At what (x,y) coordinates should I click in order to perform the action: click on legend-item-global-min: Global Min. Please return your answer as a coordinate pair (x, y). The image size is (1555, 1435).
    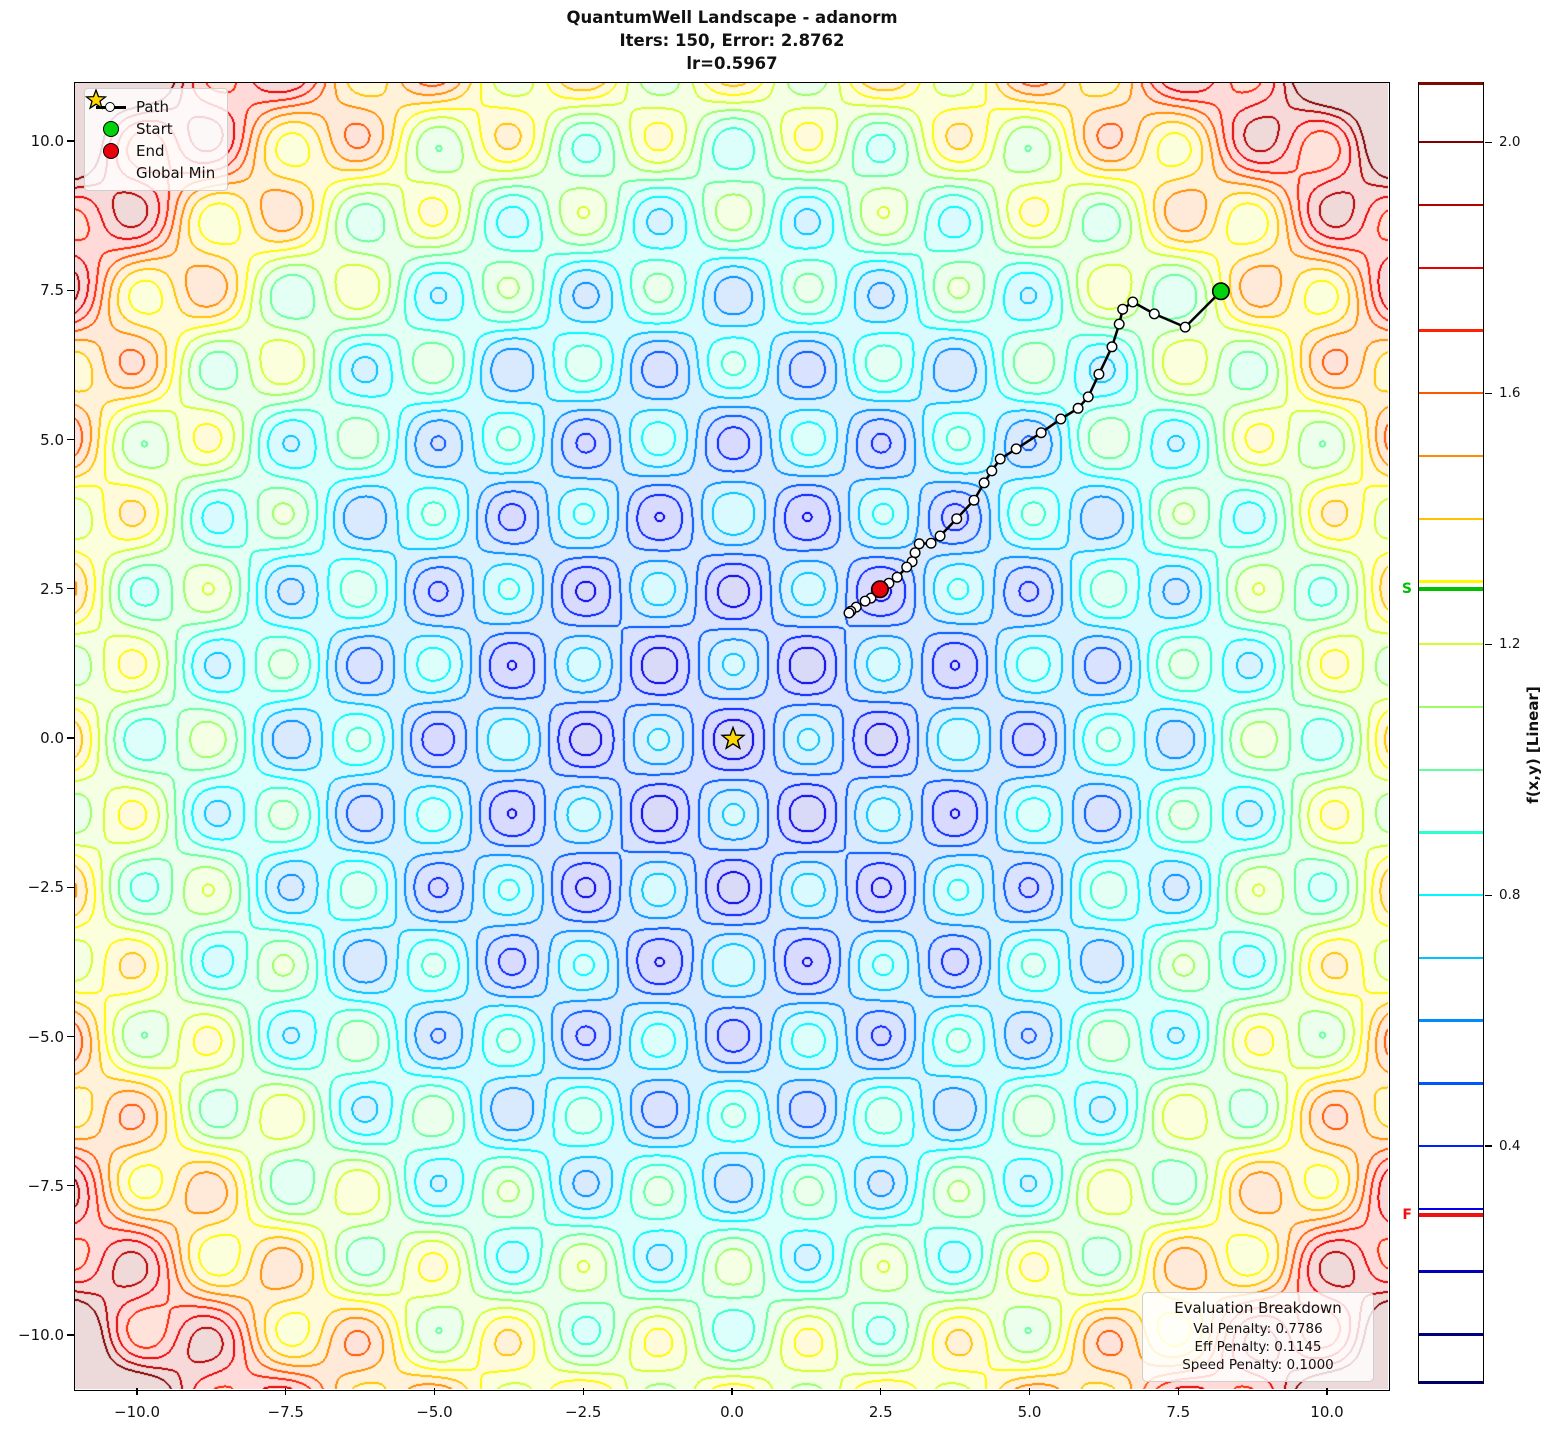
    Looking at the image, I should click on (150, 136).